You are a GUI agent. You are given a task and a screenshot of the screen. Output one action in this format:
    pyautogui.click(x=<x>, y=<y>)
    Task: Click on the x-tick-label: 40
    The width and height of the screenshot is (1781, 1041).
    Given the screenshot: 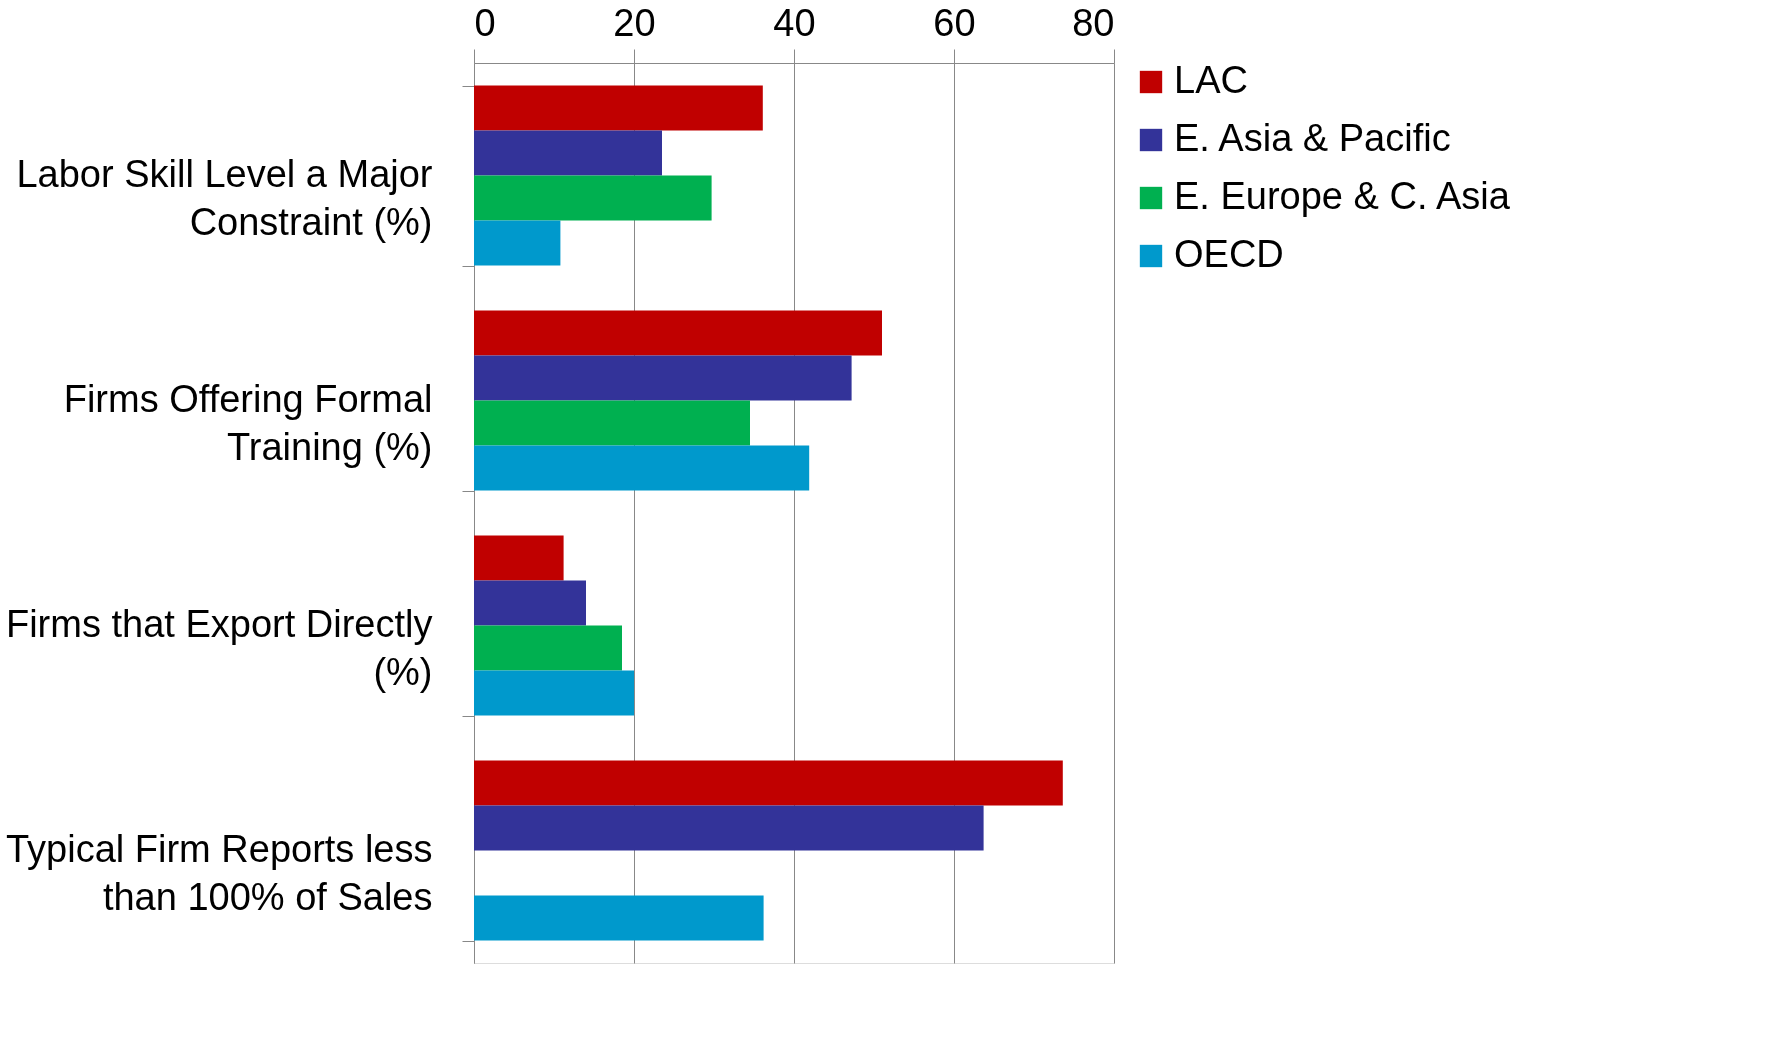 What is the action you would take?
    pyautogui.click(x=794, y=22)
    